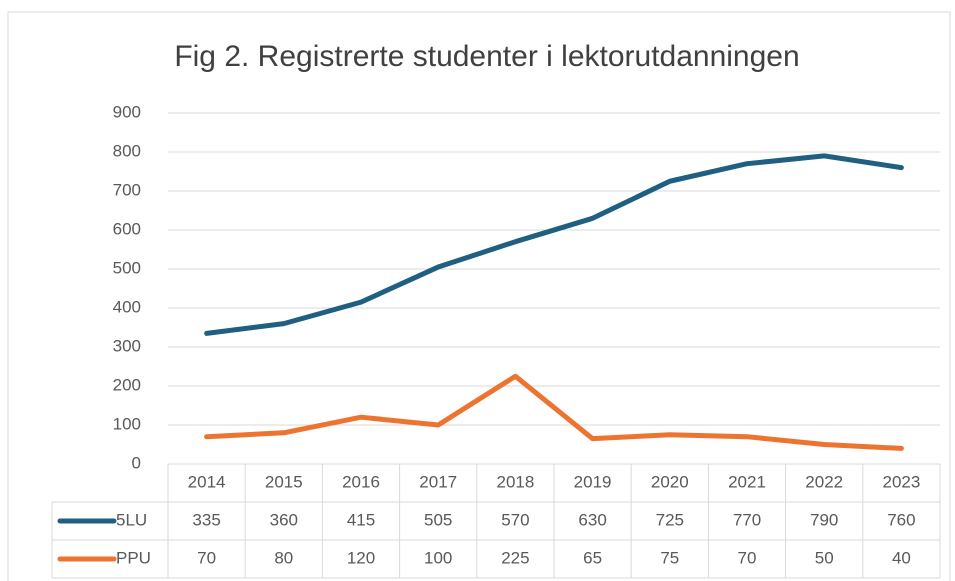 This screenshot has width=955, height=581. Describe the element at coordinates (284, 519) in the screenshot. I see `table-value: 360` at that location.